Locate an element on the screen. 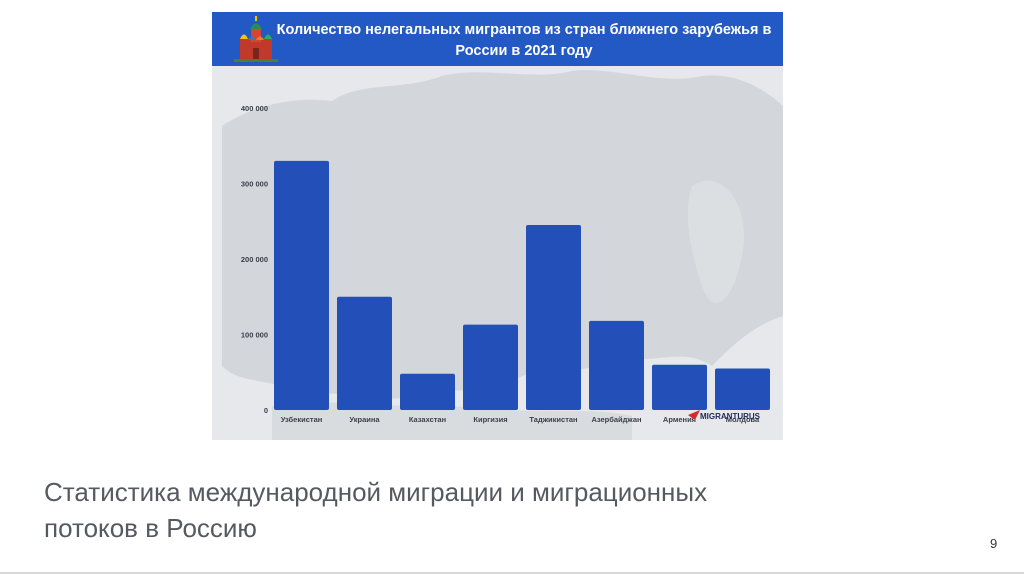  x-tick-label: Киргизия is located at coordinates (490, 419).